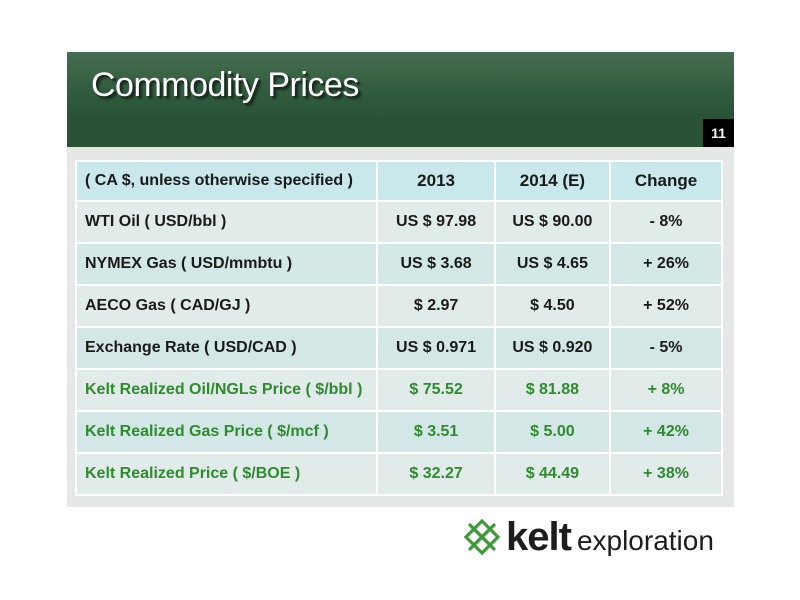 This screenshot has width=800, height=600. I want to click on page-number: 11, so click(718, 133).